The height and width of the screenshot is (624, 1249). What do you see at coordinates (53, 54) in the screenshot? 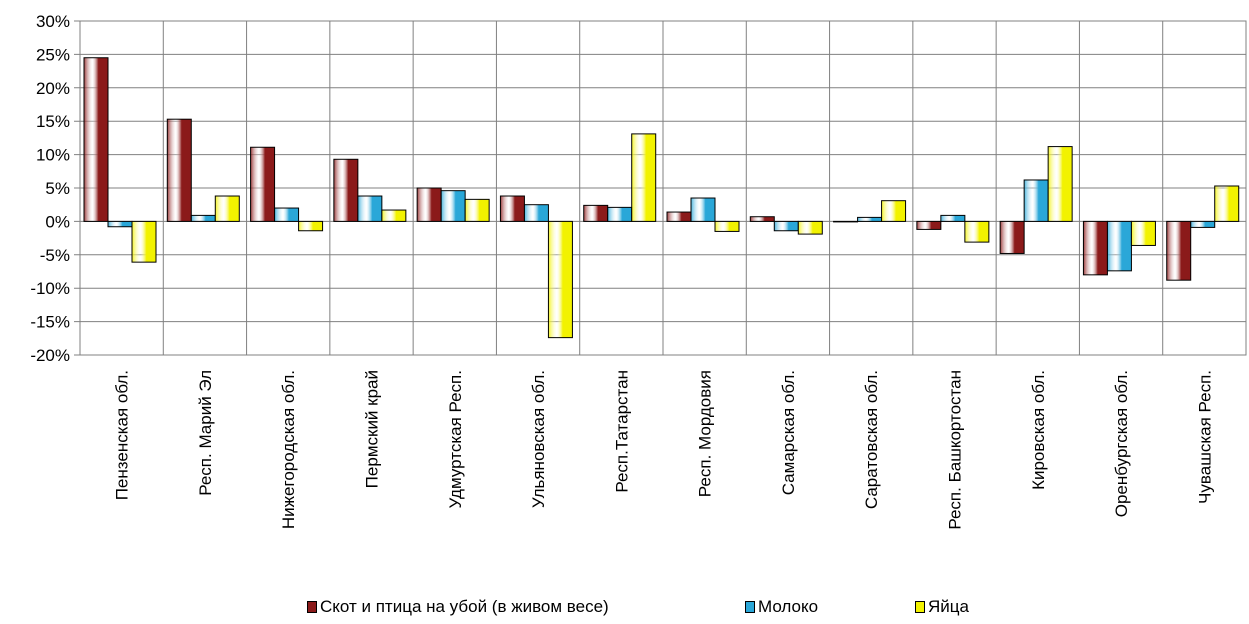
I see `y-tick-label: 25%` at bounding box center [53, 54].